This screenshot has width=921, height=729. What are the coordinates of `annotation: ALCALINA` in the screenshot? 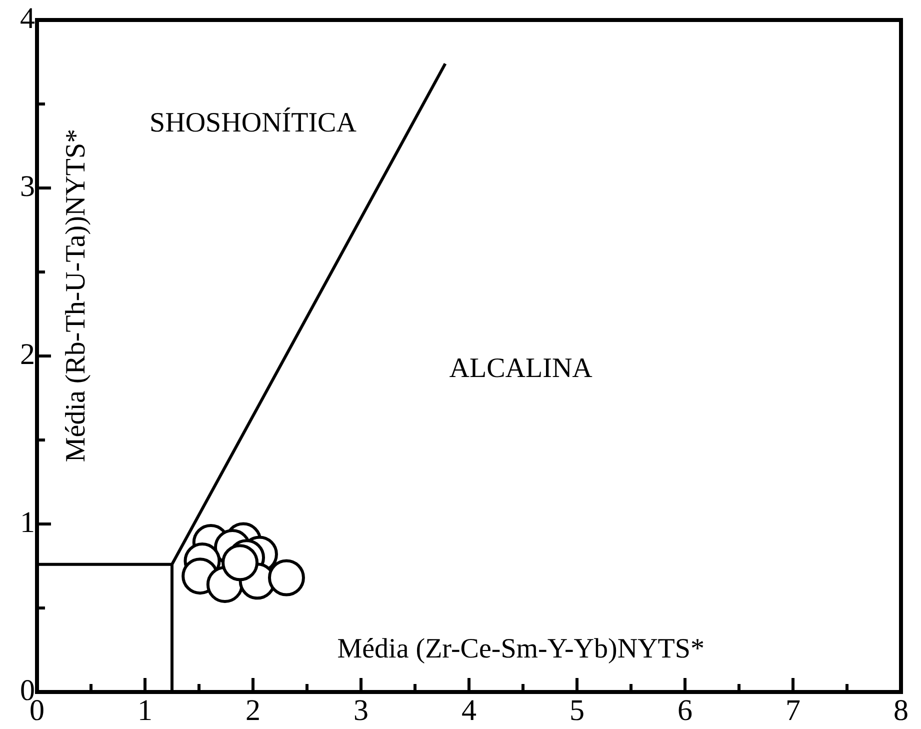 It's located at (521, 368).